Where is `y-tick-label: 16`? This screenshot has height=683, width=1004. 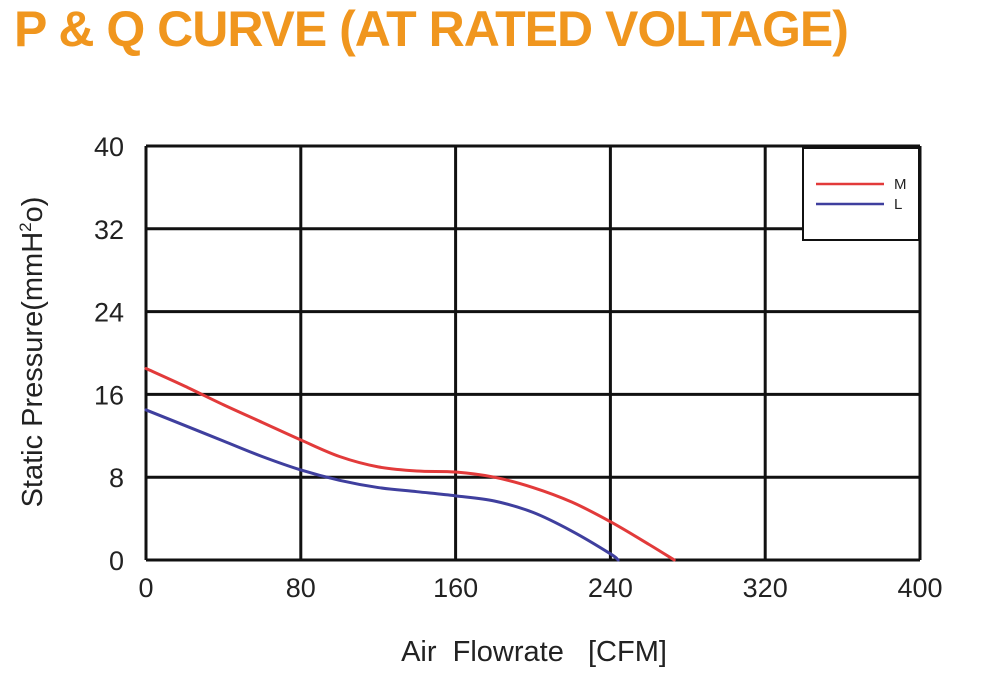
y-tick-label: 16 is located at coordinates (109, 395).